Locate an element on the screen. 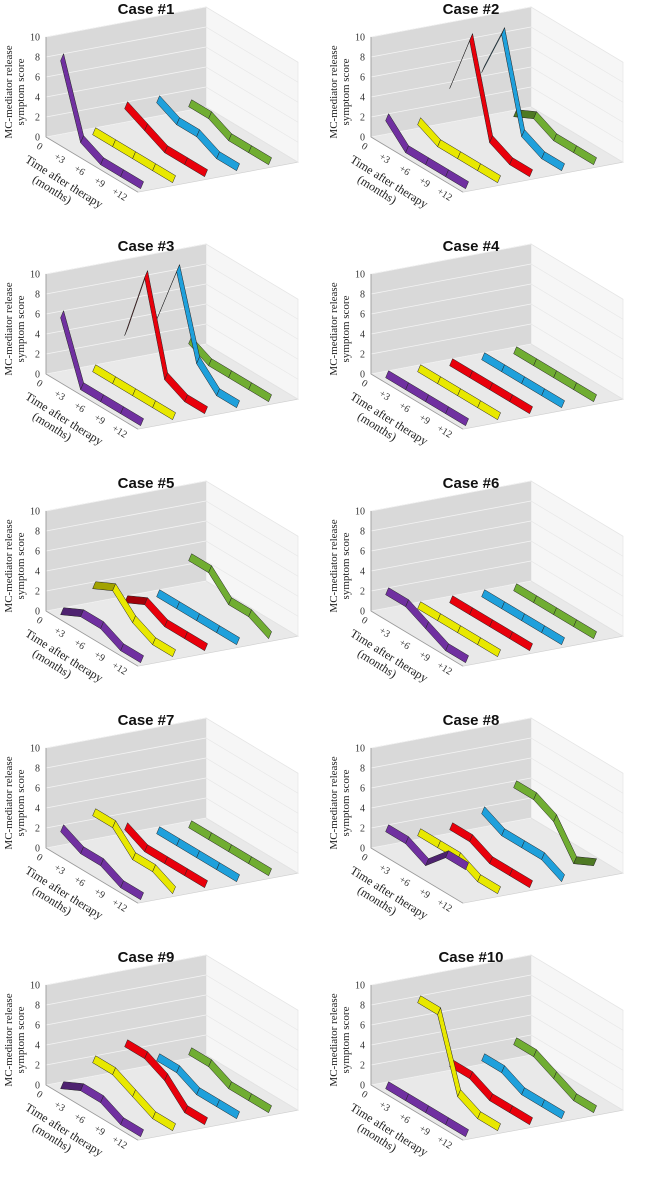  case-title: Case #8 is located at coordinates (471, 720).